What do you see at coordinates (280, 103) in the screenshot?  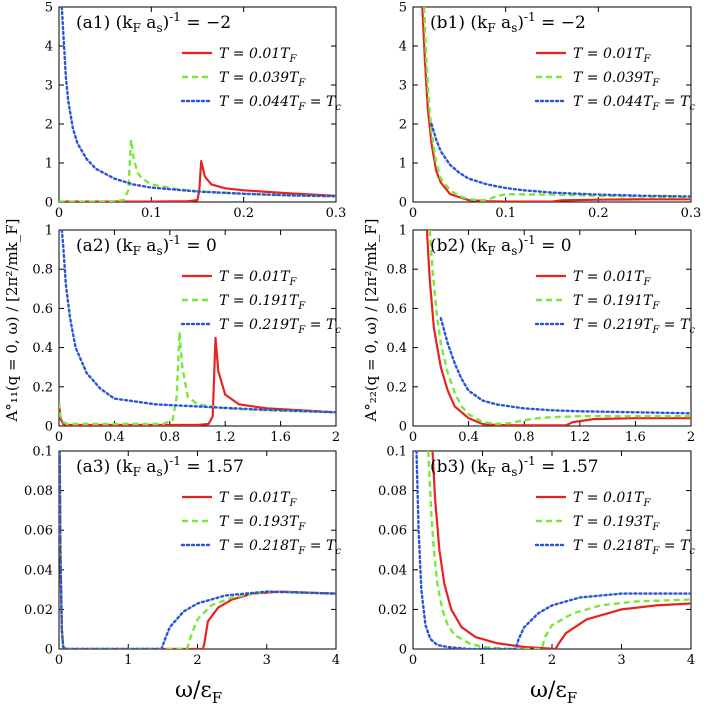 I see `legend-label: T = 0.044TF = Tc` at bounding box center [280, 103].